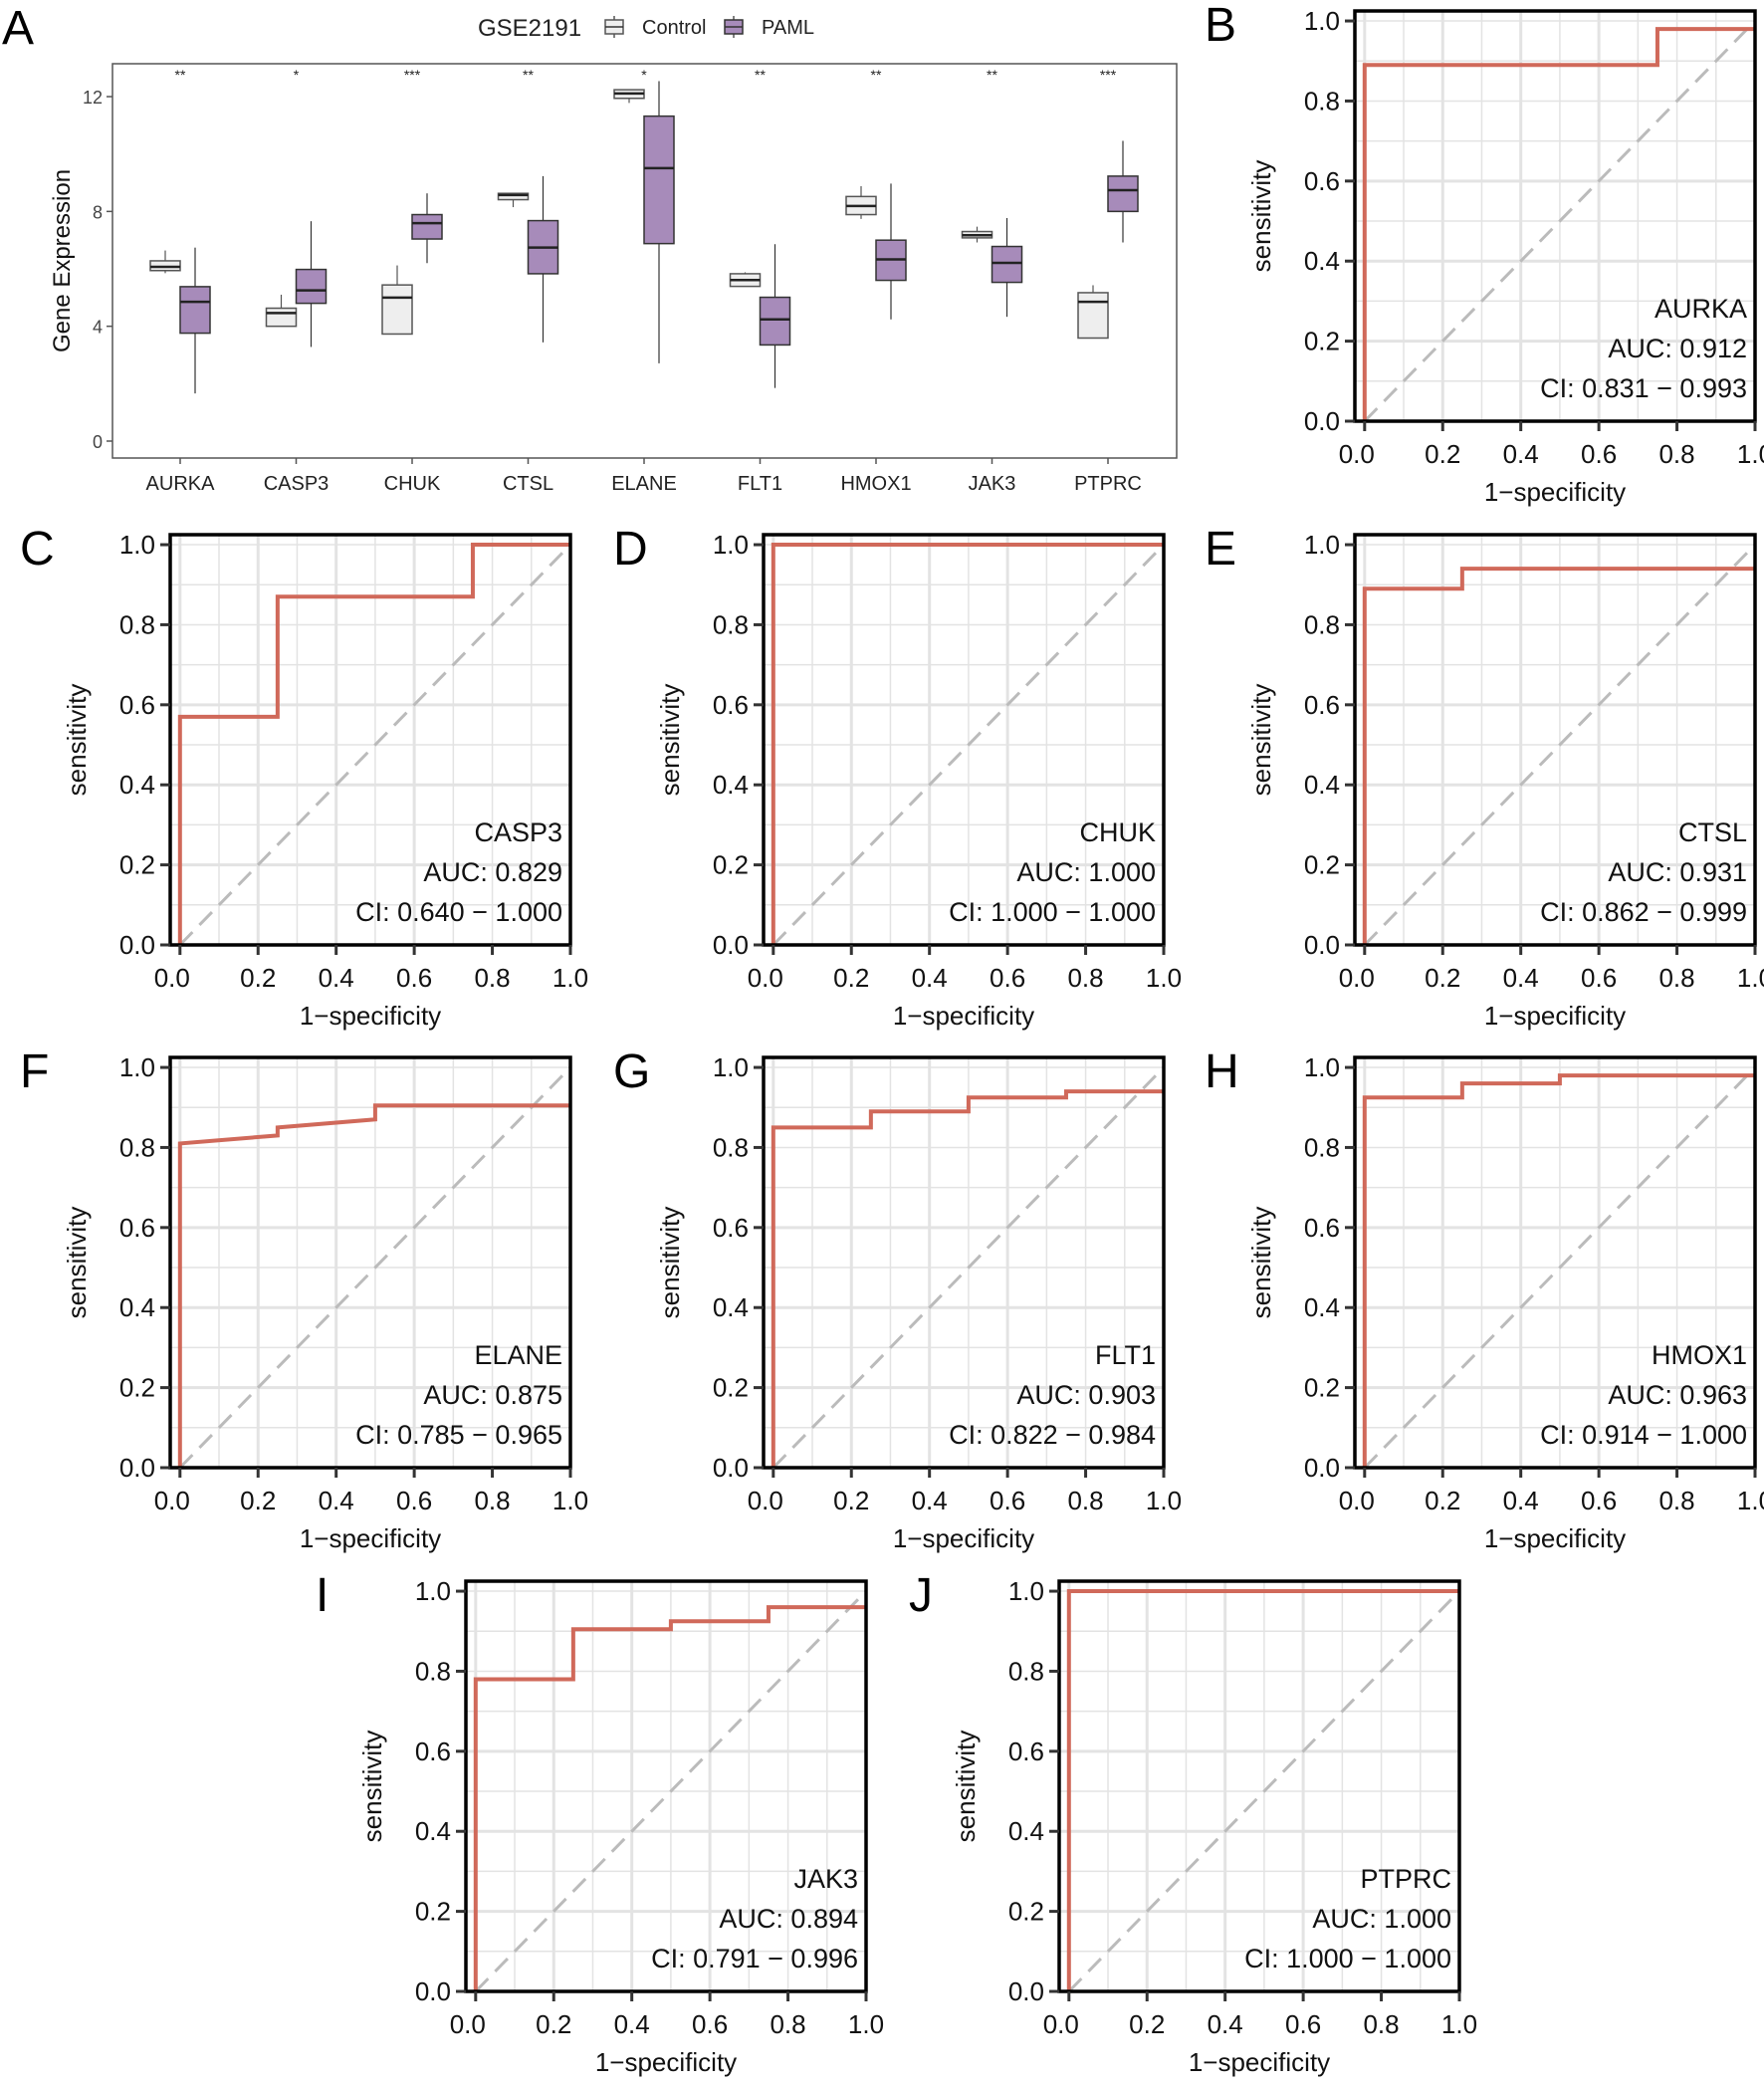 The height and width of the screenshot is (2086, 1764). What do you see at coordinates (518, 832) in the screenshot?
I see `gene-label: CASP3` at bounding box center [518, 832].